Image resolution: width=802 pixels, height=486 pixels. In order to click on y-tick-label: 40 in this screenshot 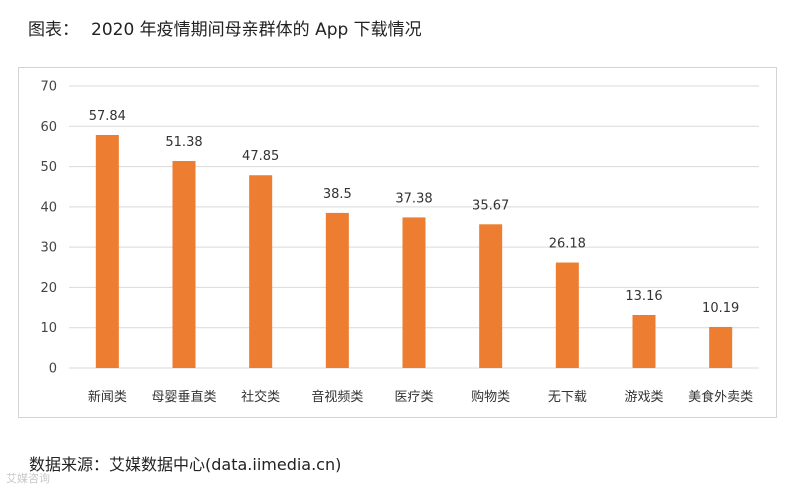, I will do `click(48, 207)`.